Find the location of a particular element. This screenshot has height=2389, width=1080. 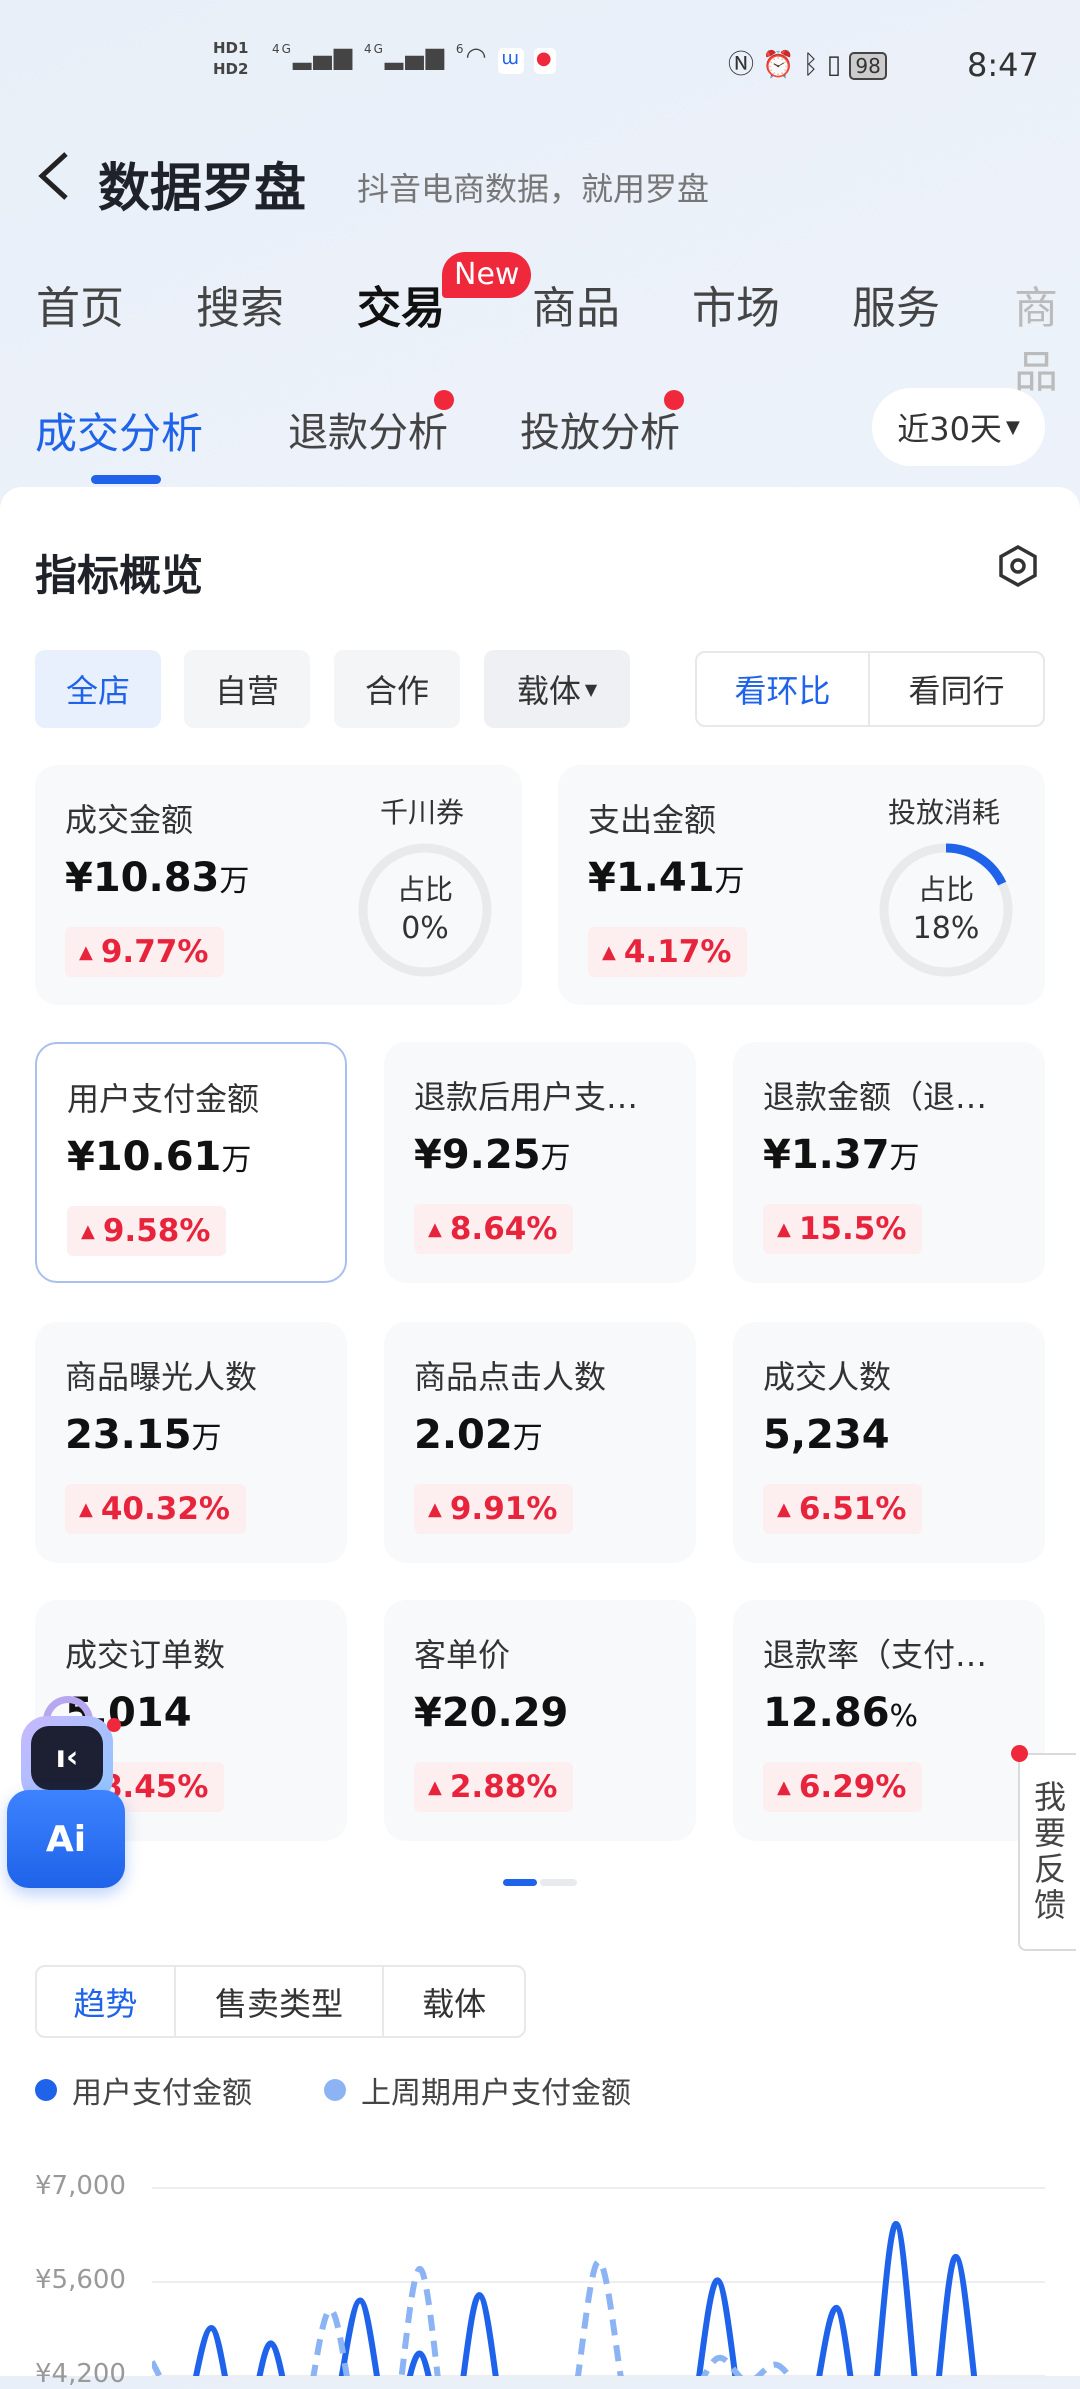

tab-trend: 趋势 is located at coordinates (106, 2001).